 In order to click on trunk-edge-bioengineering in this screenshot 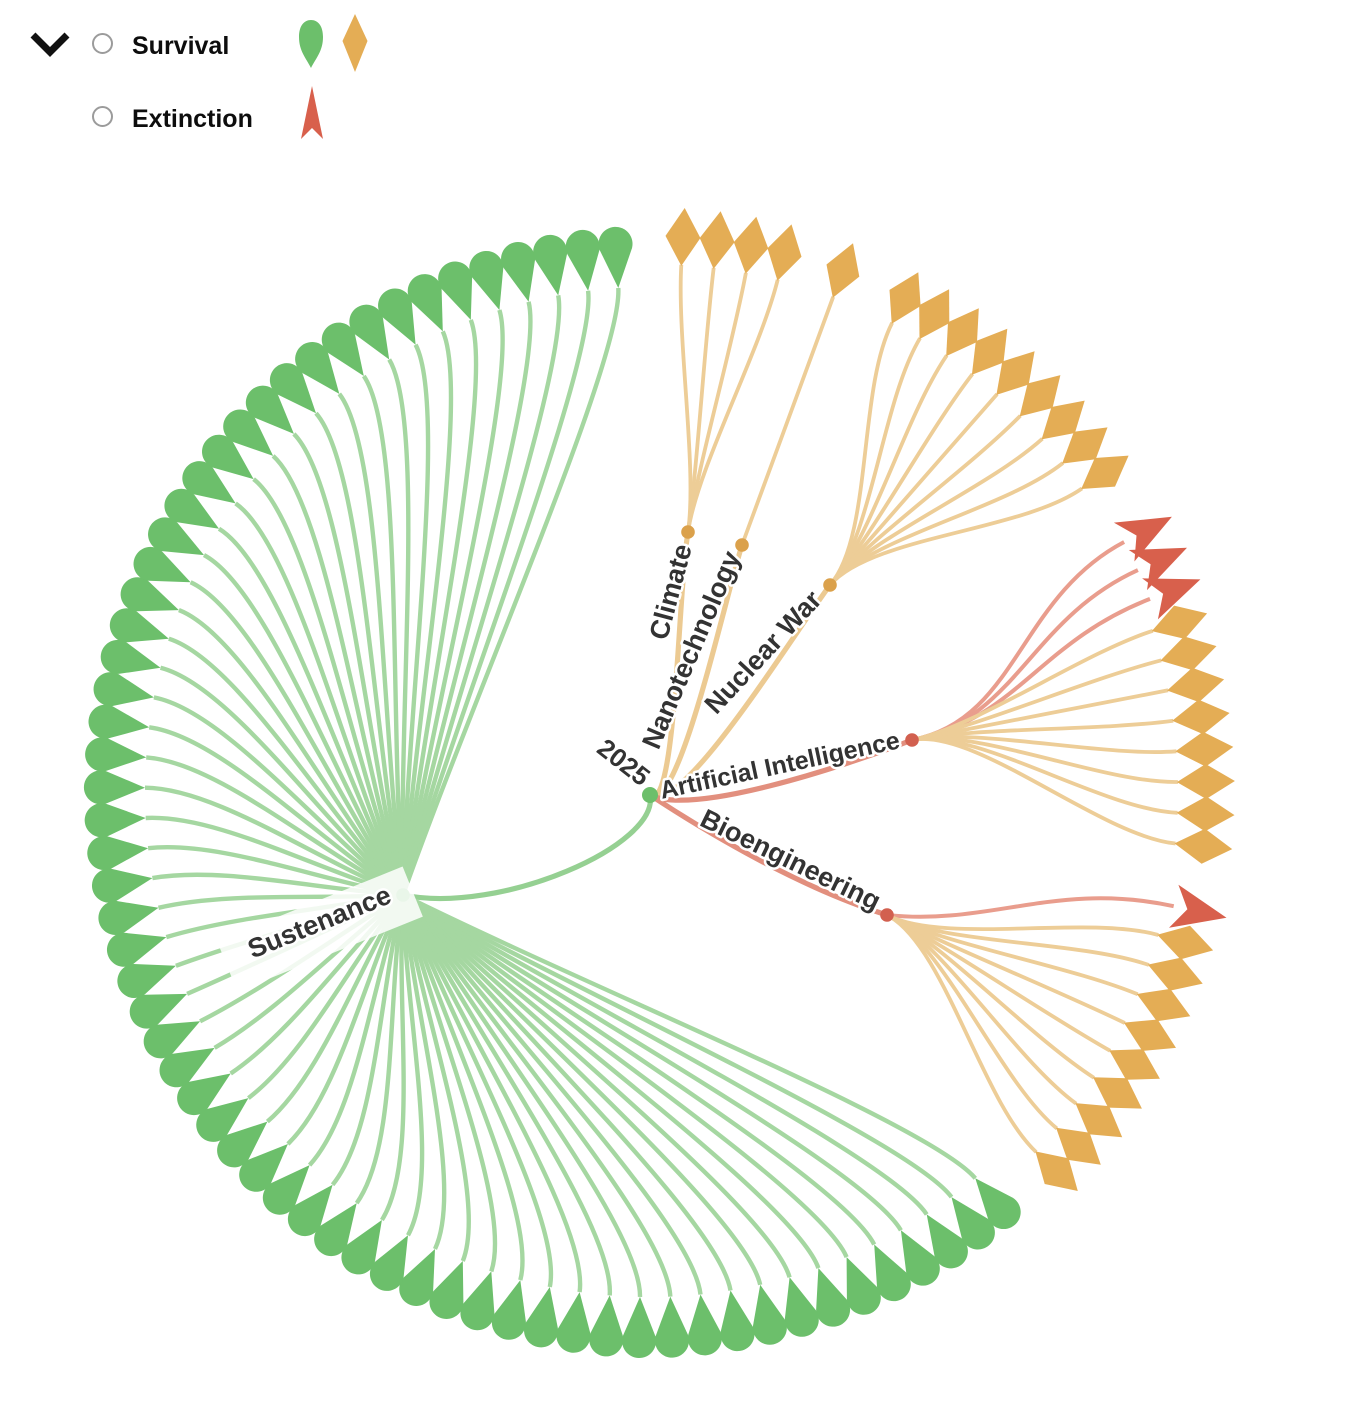, I will do `click(768, 855)`.